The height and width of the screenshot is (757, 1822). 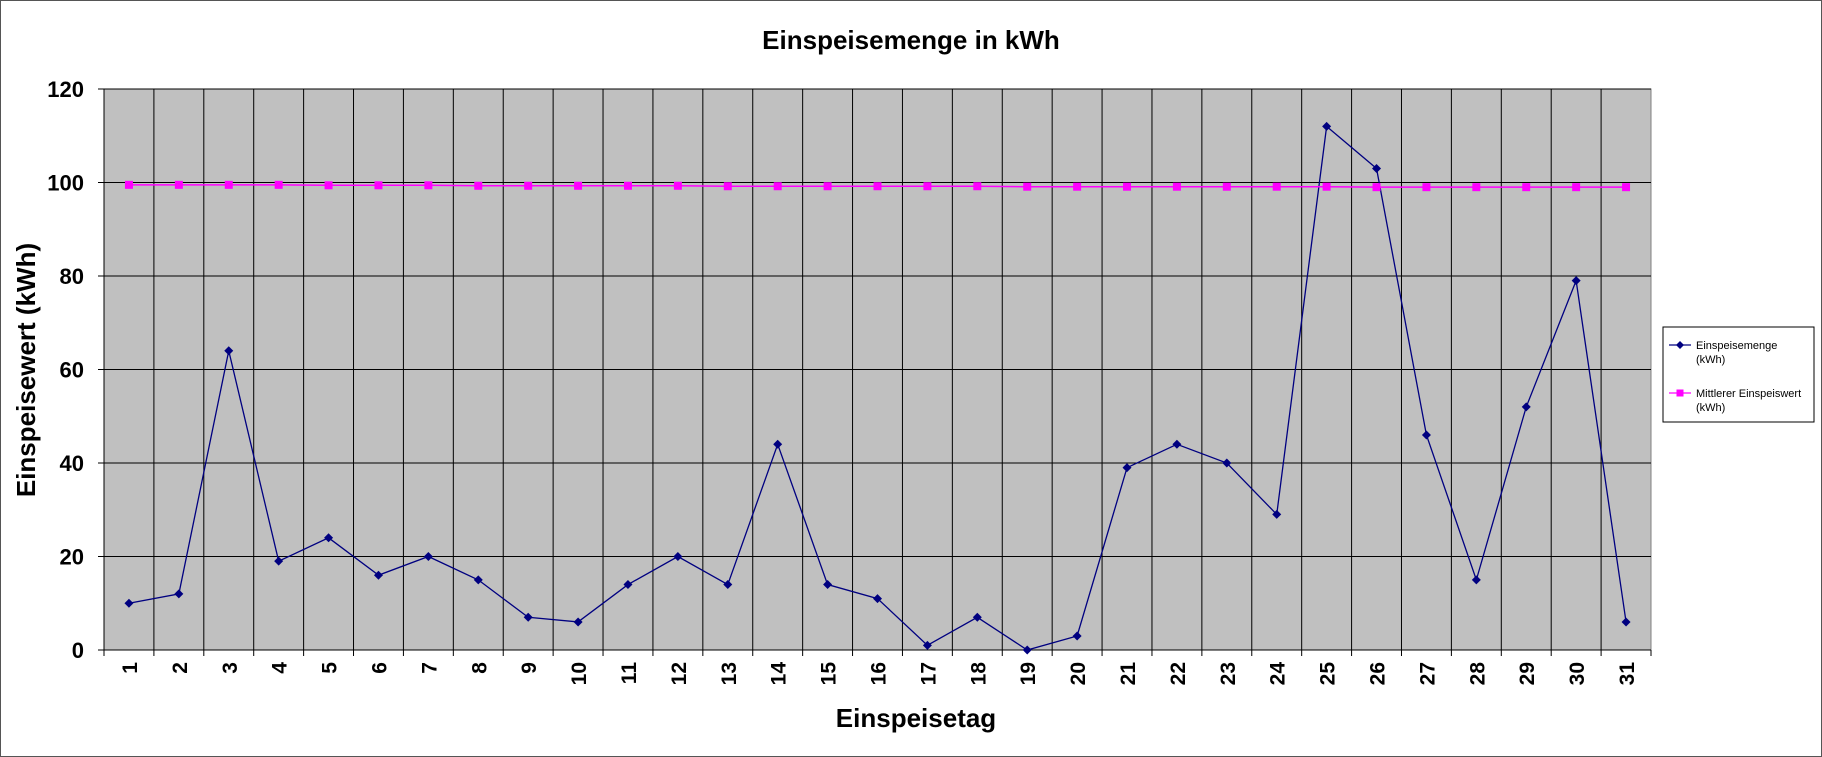 What do you see at coordinates (1427, 673) in the screenshot?
I see `x-tick-label: 27` at bounding box center [1427, 673].